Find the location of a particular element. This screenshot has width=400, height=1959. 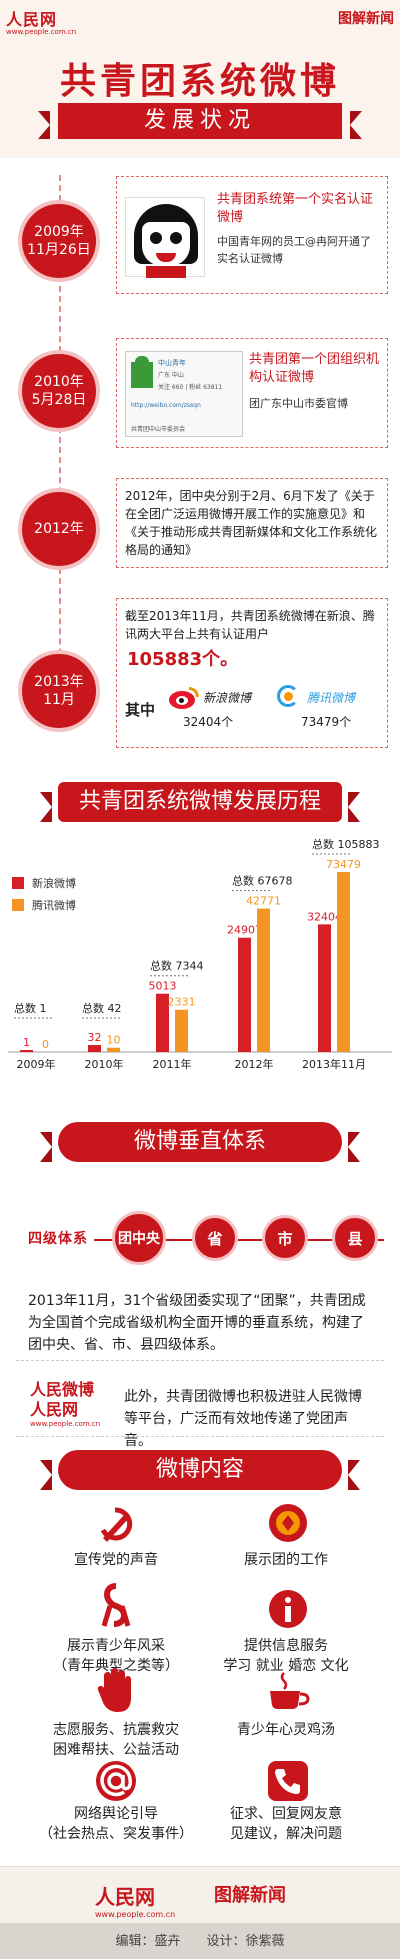

legend-swatch-sina is located at coordinates (18, 883).